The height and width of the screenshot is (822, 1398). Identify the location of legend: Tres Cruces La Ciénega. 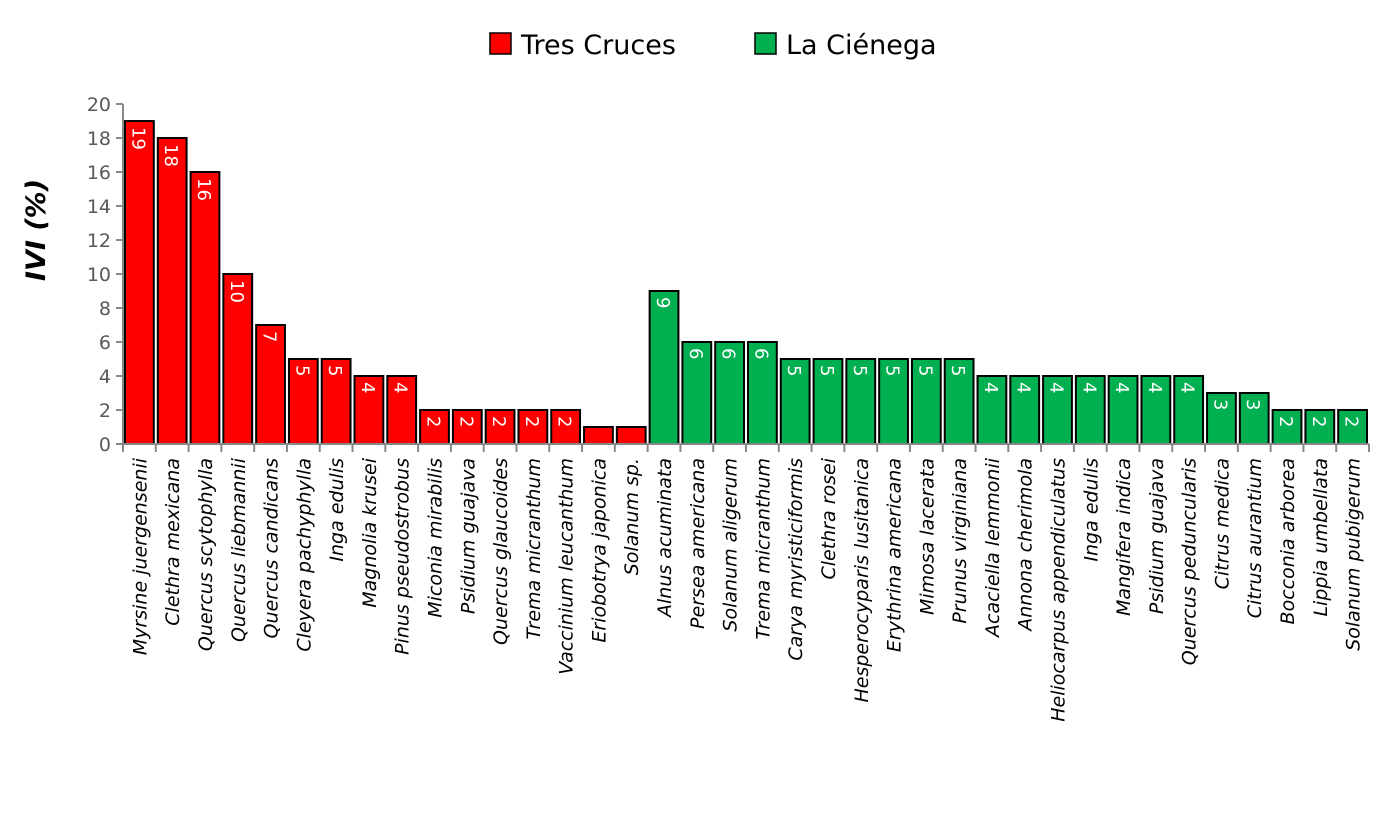
(713, 45).